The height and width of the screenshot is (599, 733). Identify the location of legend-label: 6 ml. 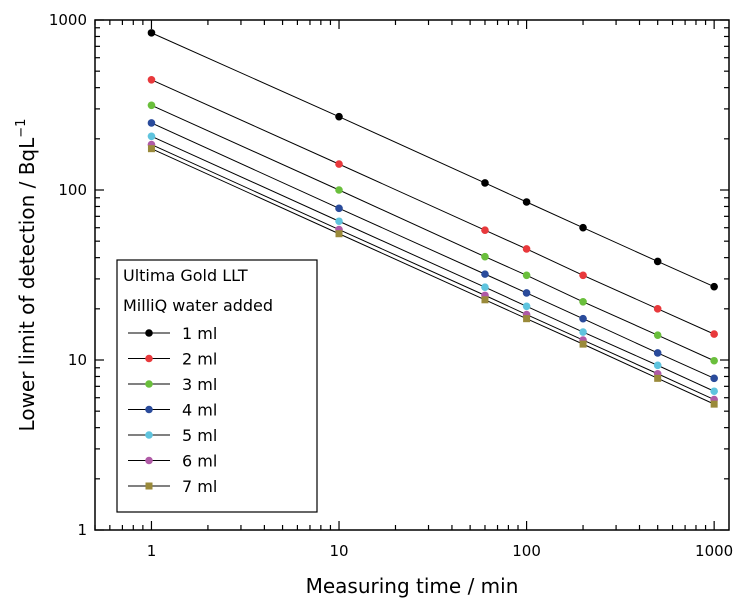
(199, 461).